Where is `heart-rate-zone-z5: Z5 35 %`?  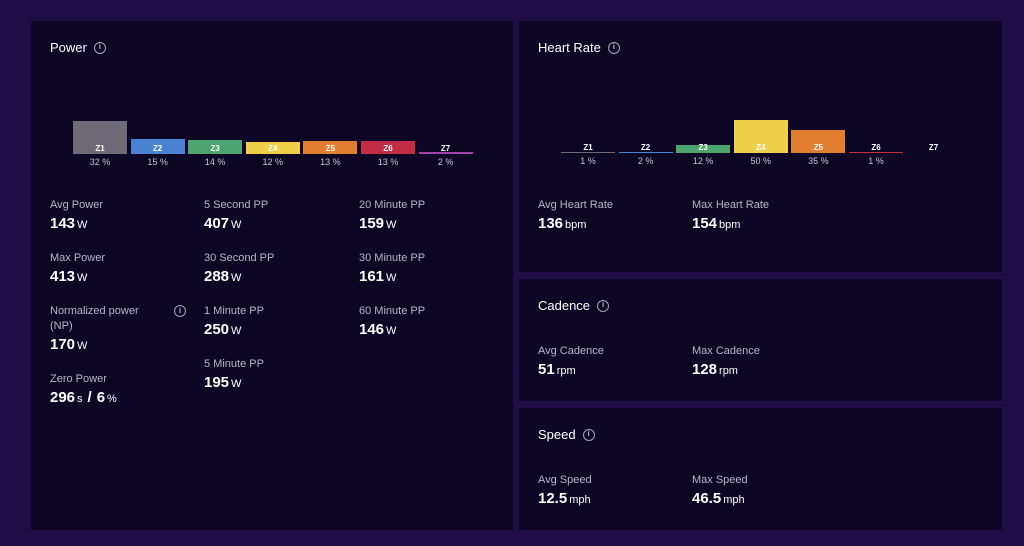 heart-rate-zone-z5: Z5 35 % is located at coordinates (818, 143).